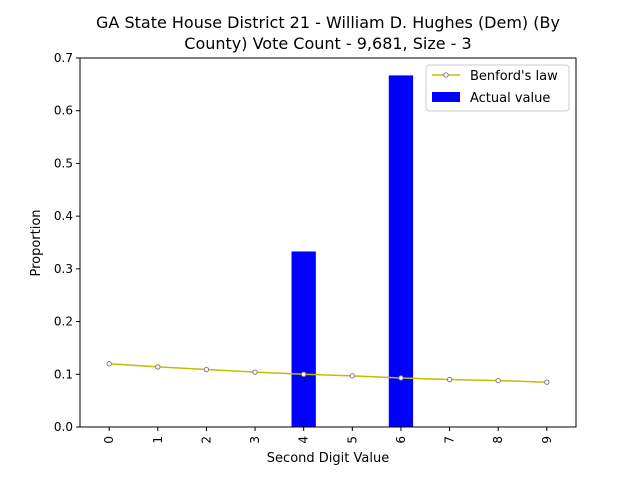  I want to click on x-axis-label: Second Digit Value, so click(328, 458).